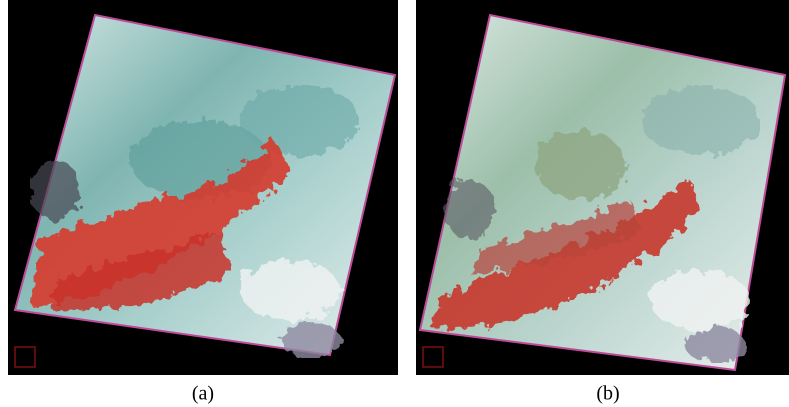 Image resolution: width=789 pixels, height=407 pixels. What do you see at coordinates (607, 394) in the screenshot?
I see `caption: (b)` at bounding box center [607, 394].